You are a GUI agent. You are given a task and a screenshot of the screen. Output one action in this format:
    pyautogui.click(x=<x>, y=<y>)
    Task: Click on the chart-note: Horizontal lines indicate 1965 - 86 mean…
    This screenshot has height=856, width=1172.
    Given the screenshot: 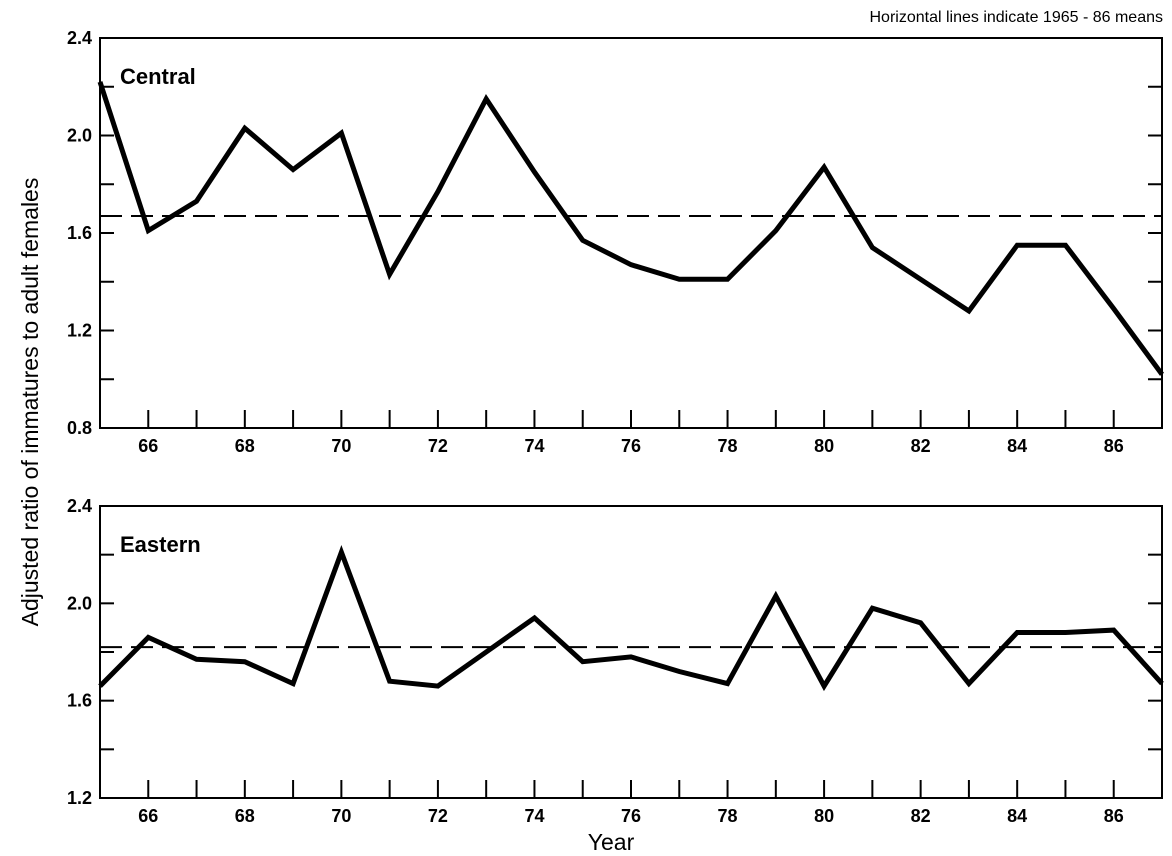 What is the action you would take?
    pyautogui.click(x=1017, y=17)
    